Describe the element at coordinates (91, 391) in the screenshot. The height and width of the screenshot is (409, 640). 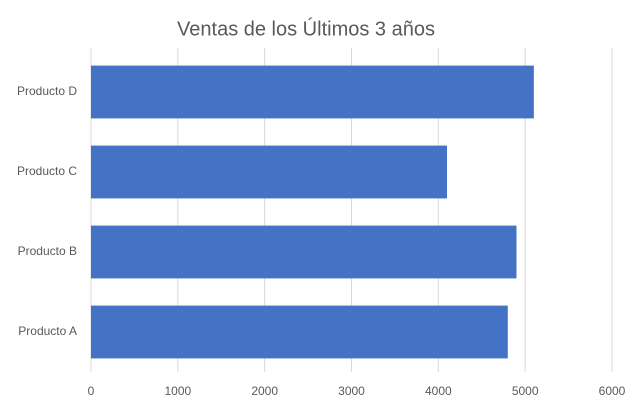
I see `x-tick-label: 0` at that location.